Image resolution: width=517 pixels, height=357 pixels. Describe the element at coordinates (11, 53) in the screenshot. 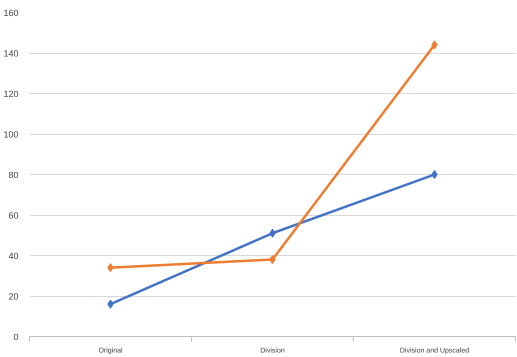

I see `y-tick-label: 140` at that location.